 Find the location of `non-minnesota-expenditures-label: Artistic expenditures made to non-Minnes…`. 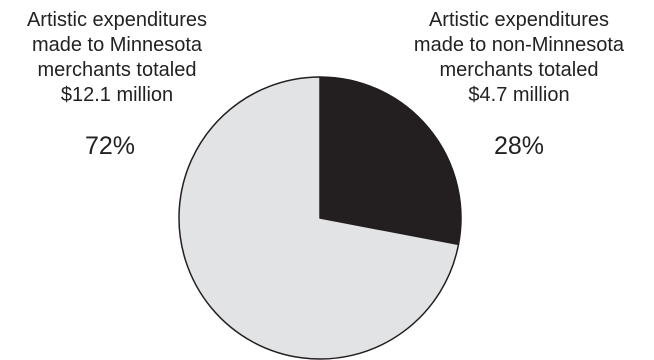

non-minnesota-expenditures-label: Artistic expenditures made to non-Minnes… is located at coordinates (519, 58).